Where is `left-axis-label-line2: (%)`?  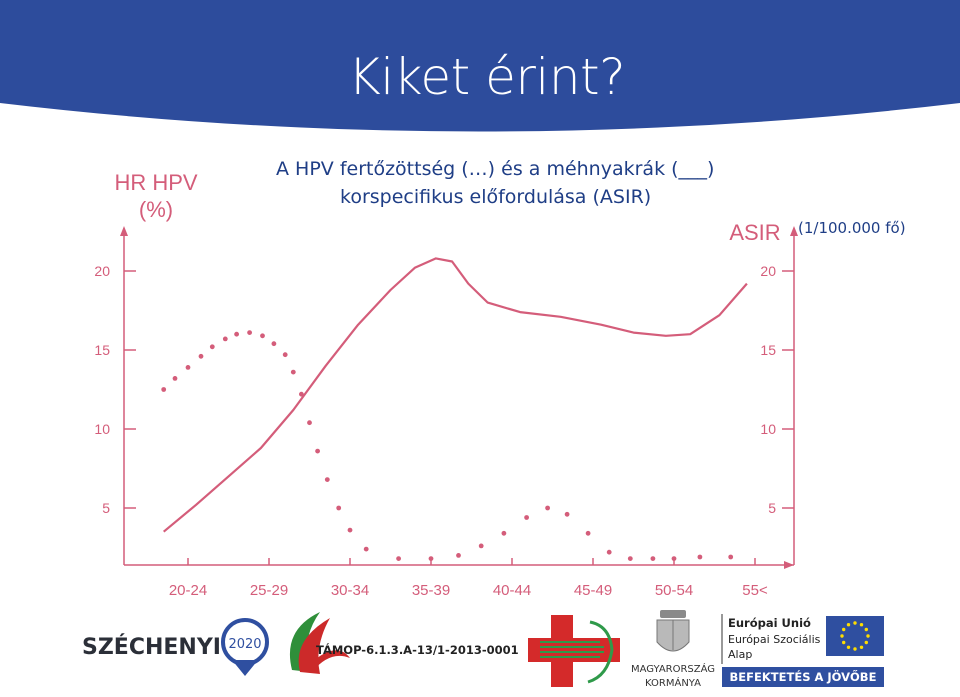
left-axis-label-line2: (%) is located at coordinates (156, 209).